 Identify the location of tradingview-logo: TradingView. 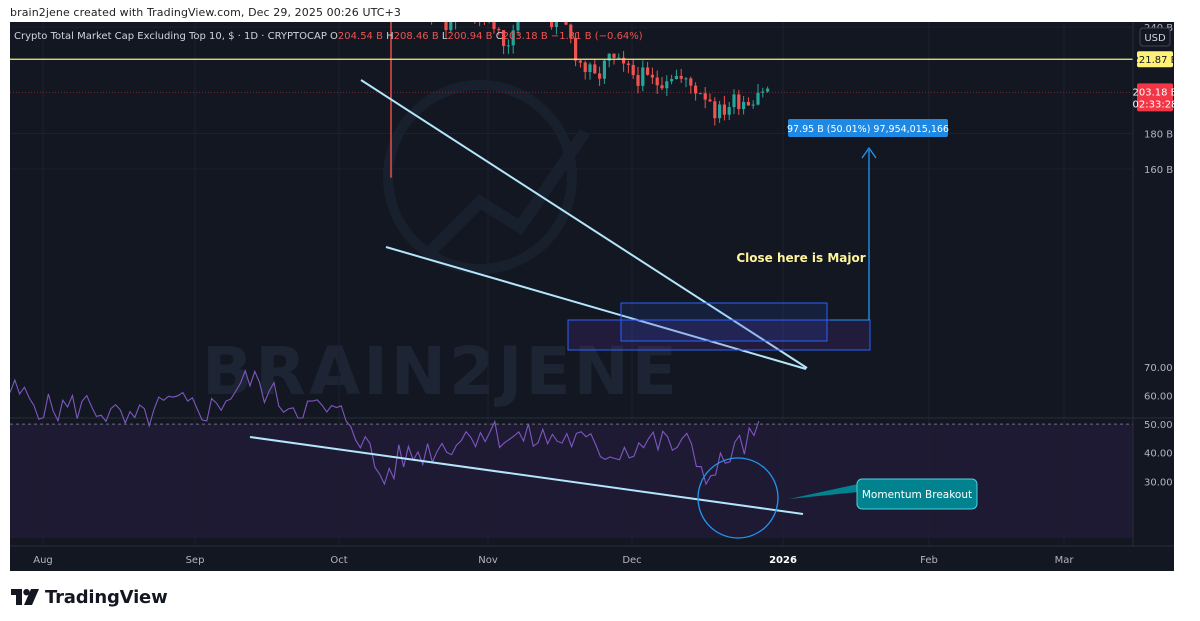
(89, 597).